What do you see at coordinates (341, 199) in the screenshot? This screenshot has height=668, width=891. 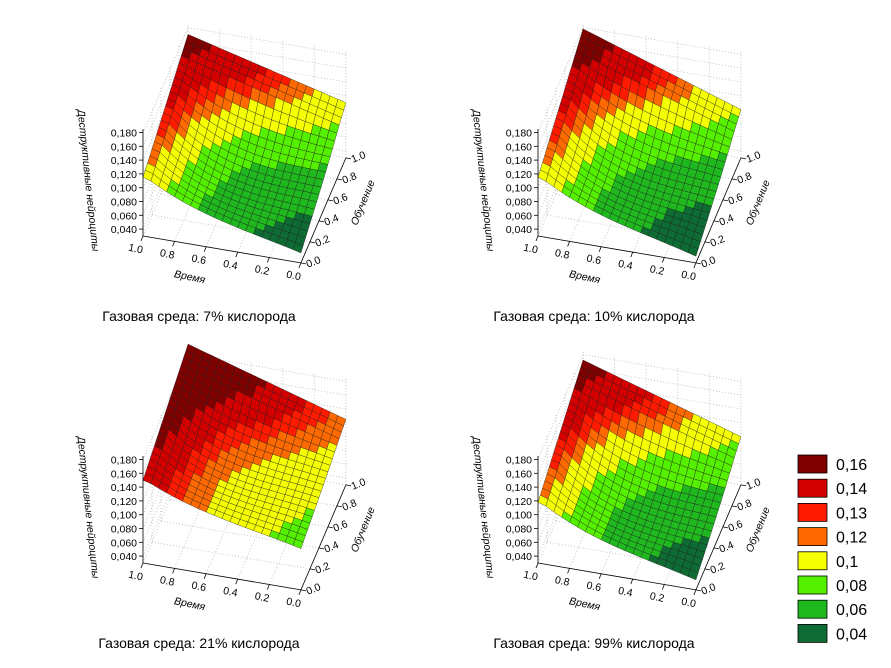 I see `y-tick-label: 0.6` at bounding box center [341, 199].